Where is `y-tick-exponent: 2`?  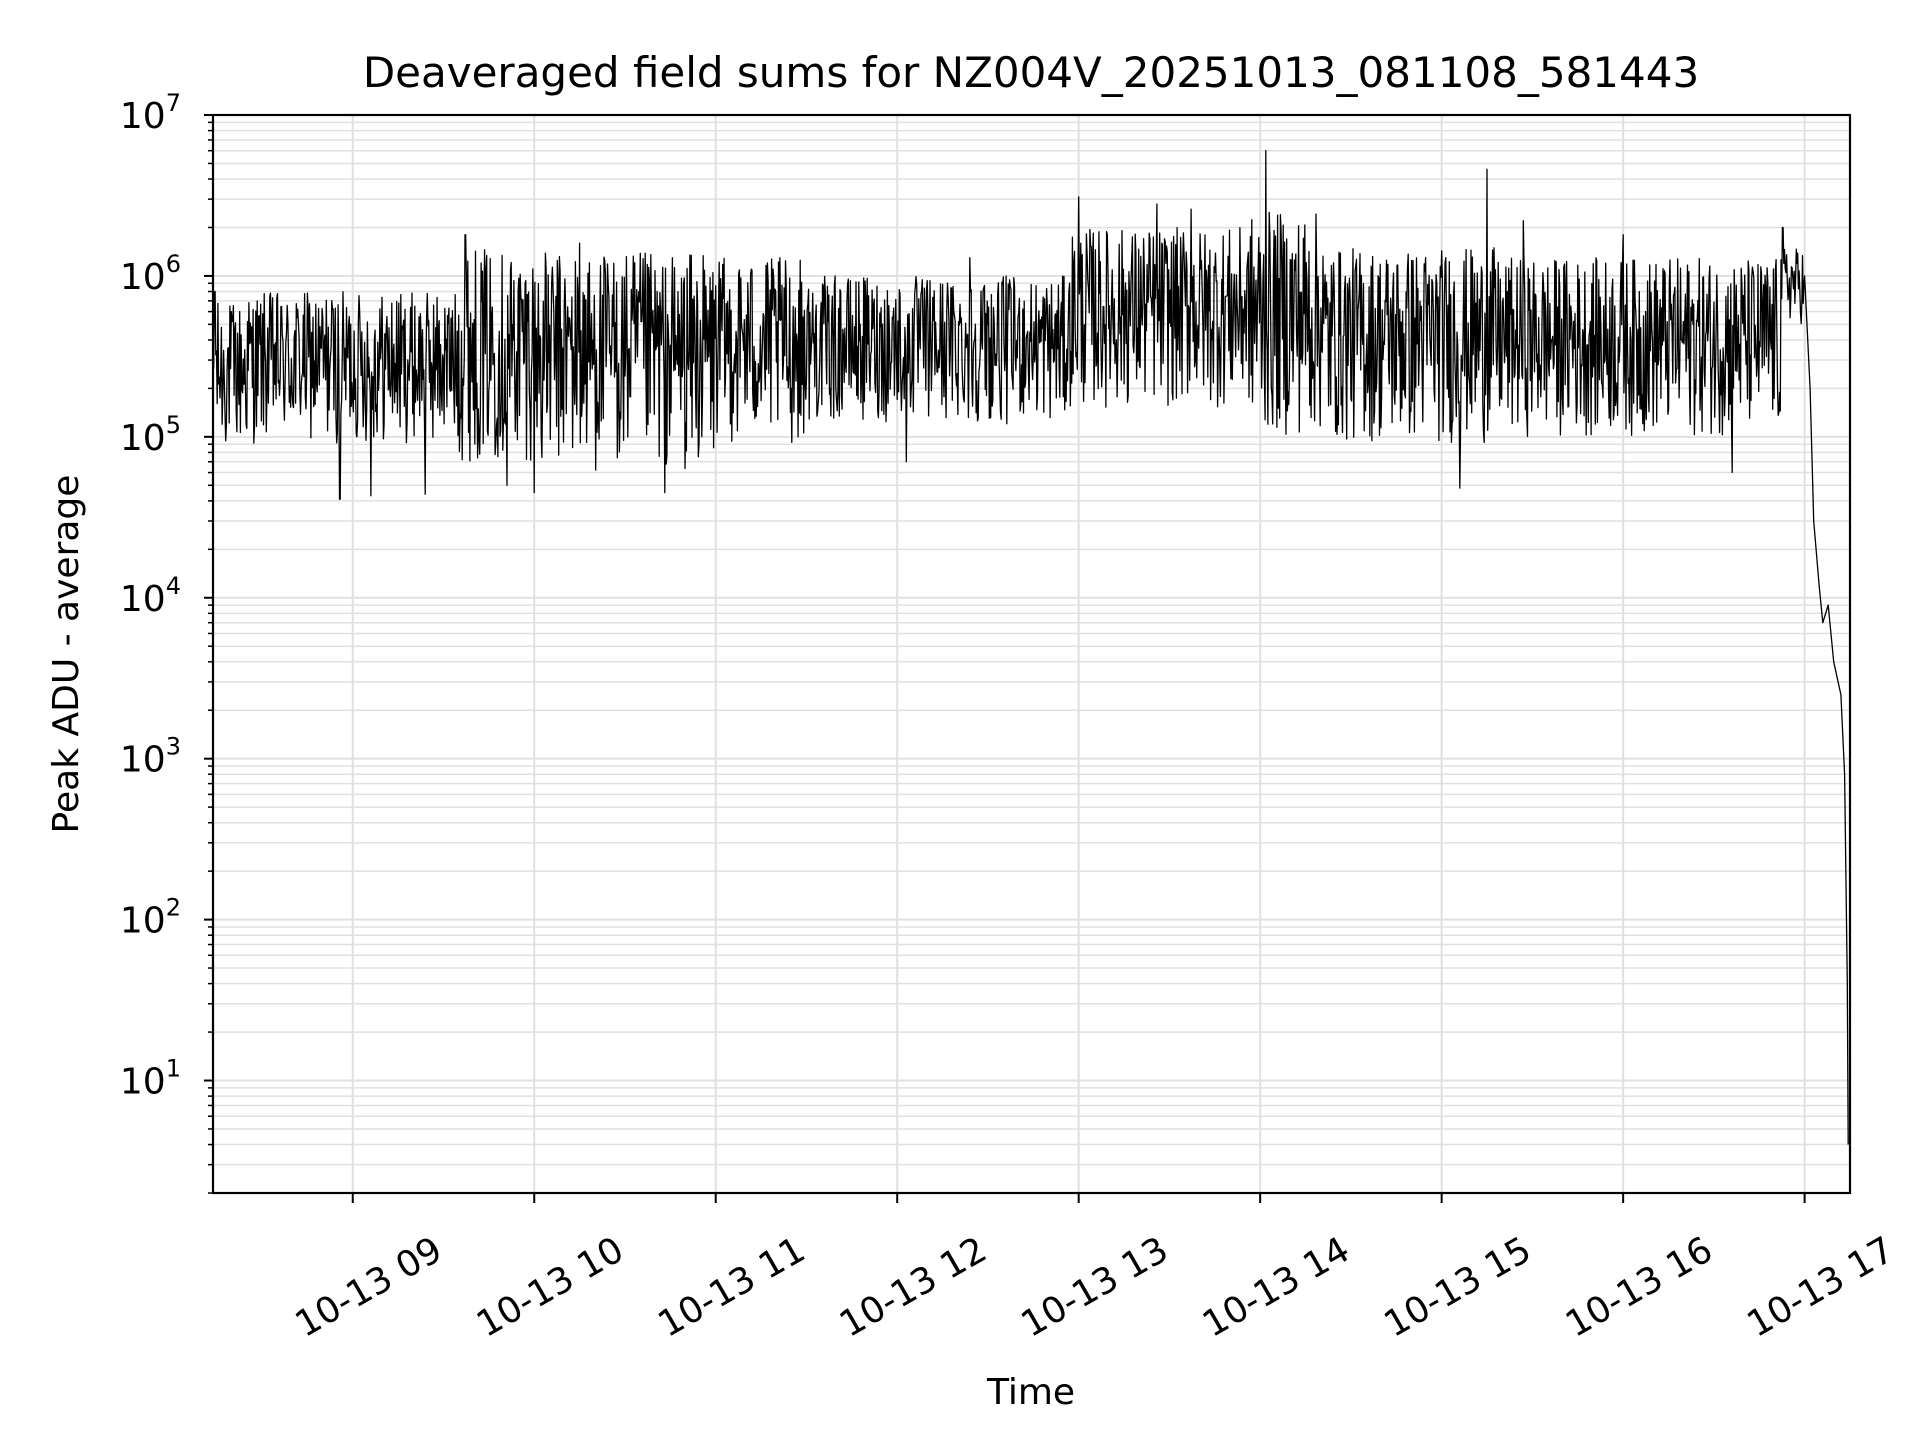
y-tick-exponent: 2 is located at coordinates (173, 908).